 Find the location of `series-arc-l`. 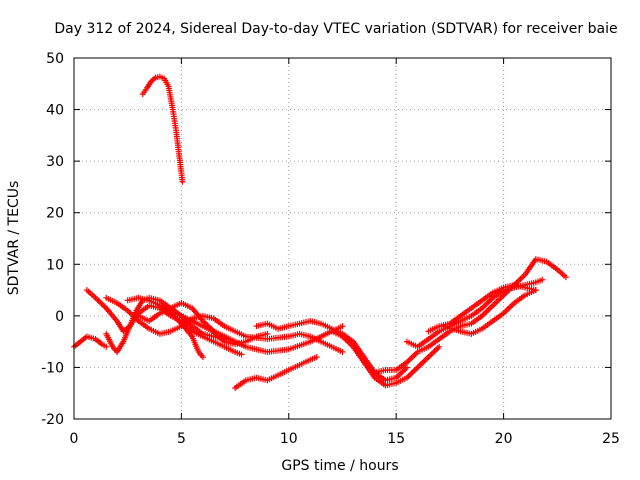

series-arc-l is located at coordinates (474, 313).